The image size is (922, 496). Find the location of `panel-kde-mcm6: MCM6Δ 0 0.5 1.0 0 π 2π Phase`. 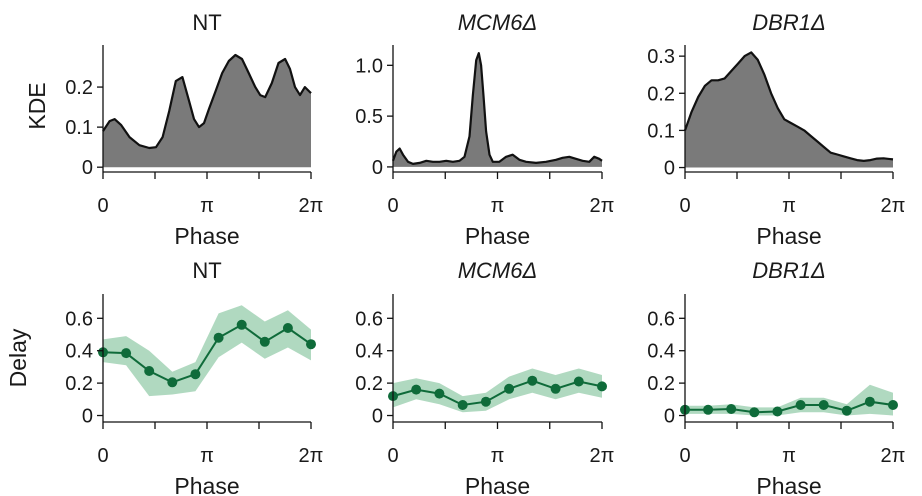

panel-kde-mcm6: MCM6Δ 0 0.5 1.0 0 π 2π Phase is located at coordinates (484, 129).